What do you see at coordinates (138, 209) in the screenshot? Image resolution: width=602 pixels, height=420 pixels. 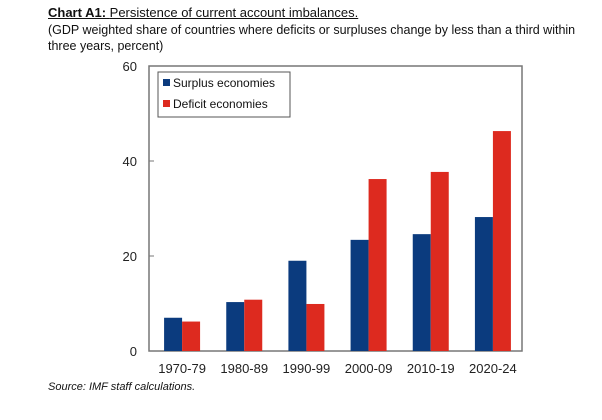 I see `y-axis: 0 20 40 60` at bounding box center [138, 209].